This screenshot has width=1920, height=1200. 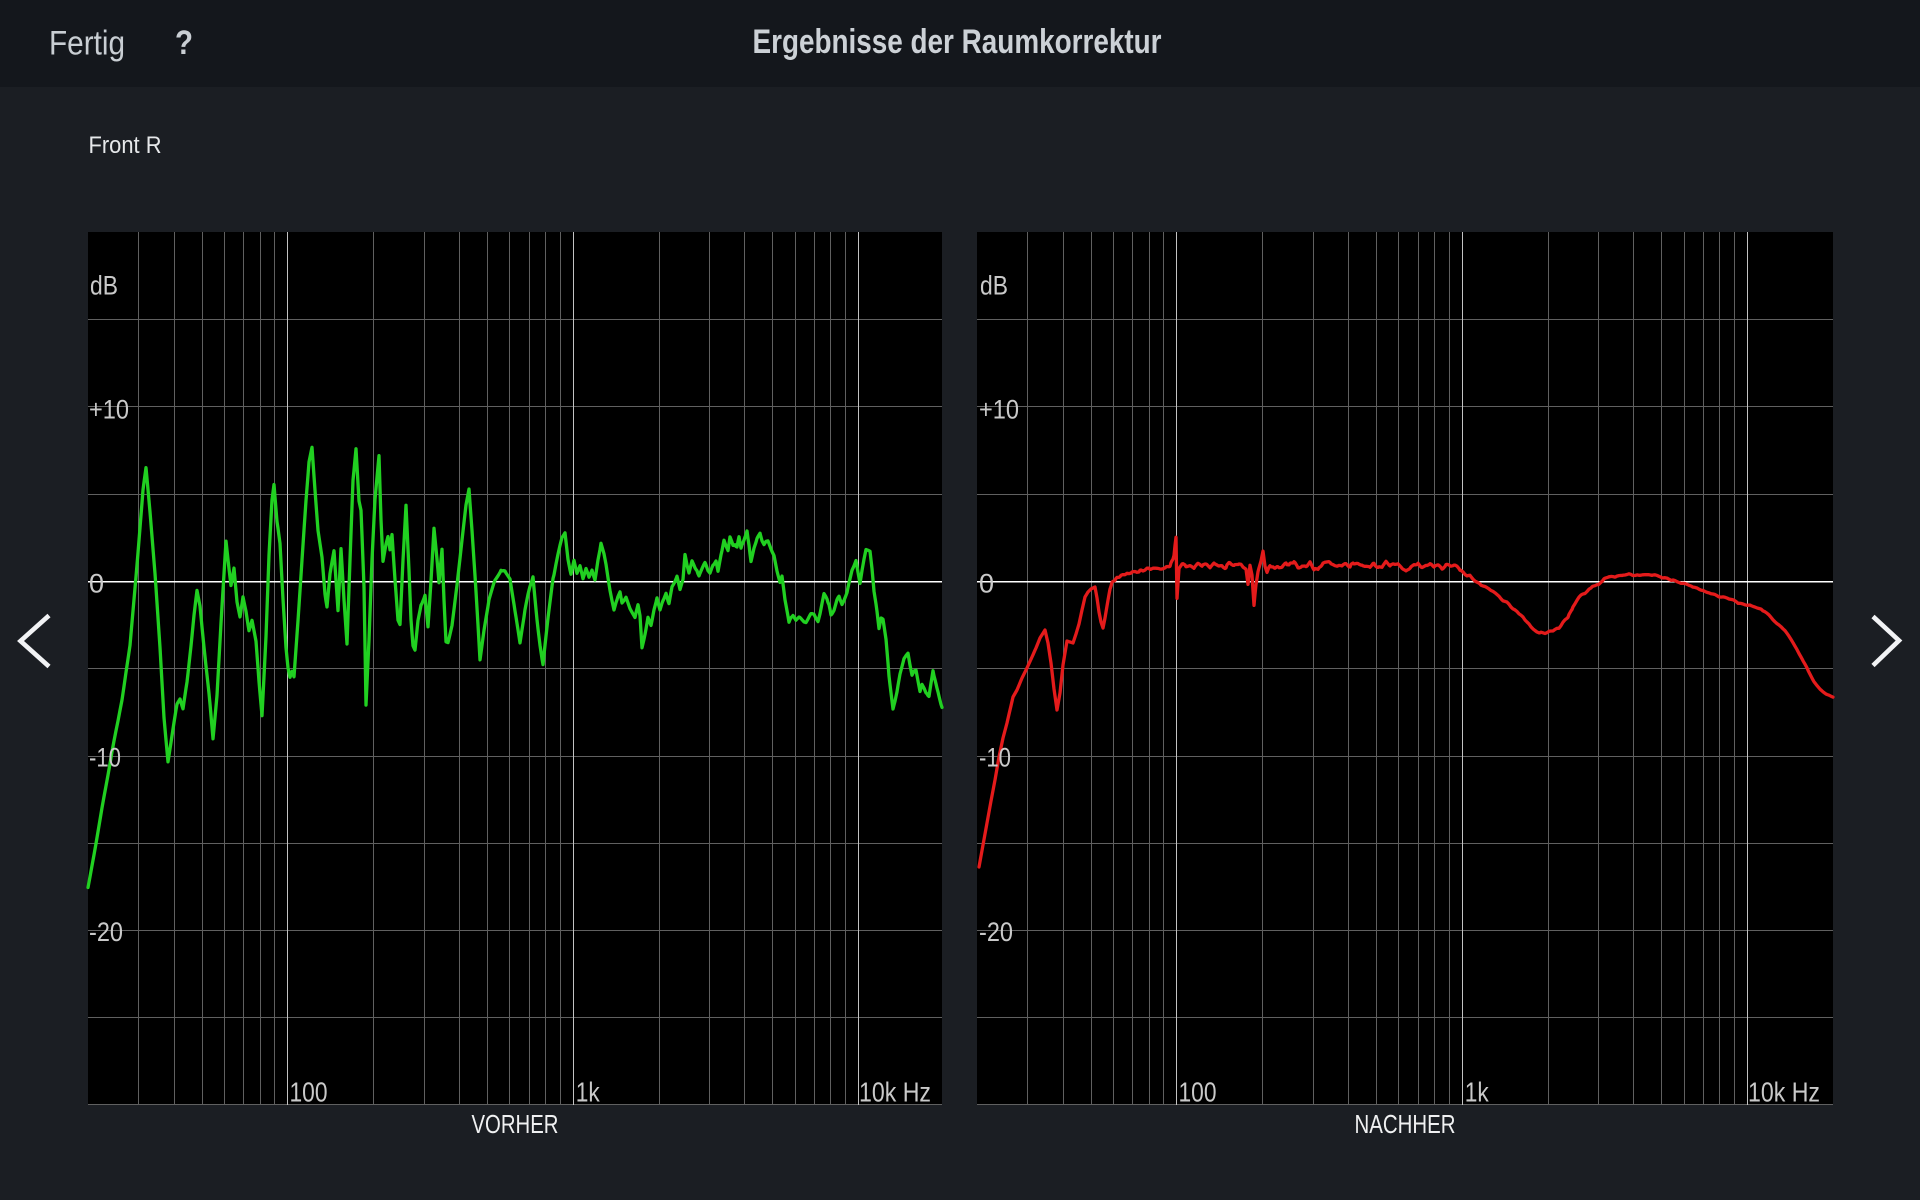 I want to click on svg-text: Fertig, so click(x=87, y=44).